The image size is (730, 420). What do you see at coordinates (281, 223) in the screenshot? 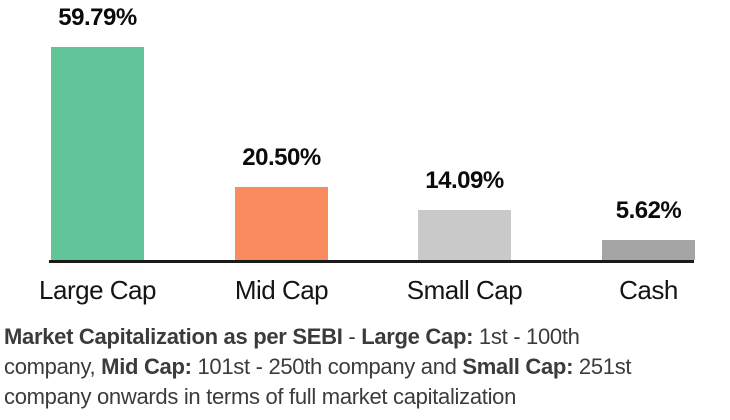
I see `bar-mid-cap` at bounding box center [281, 223].